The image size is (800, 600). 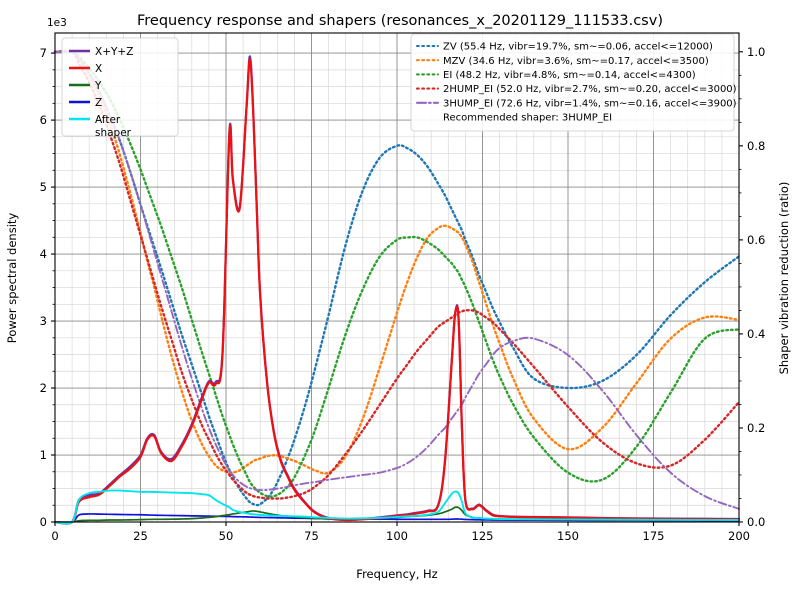 What do you see at coordinates (54, 536) in the screenshot?
I see `x-tick-label: 0` at bounding box center [54, 536].